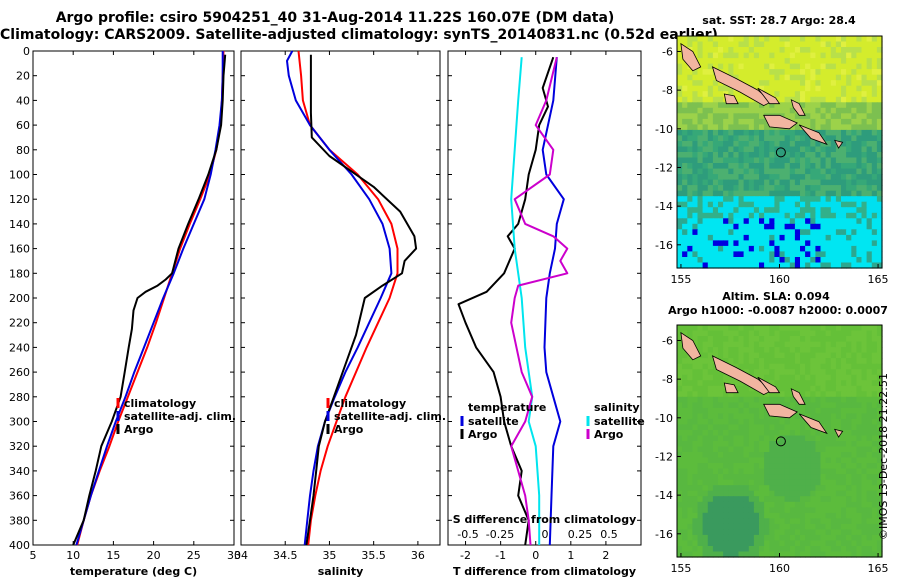 Image resolution: width=900 pixels, height=580 pixels. I want to click on sal-xtick-label: 34.5, so click(285, 555).